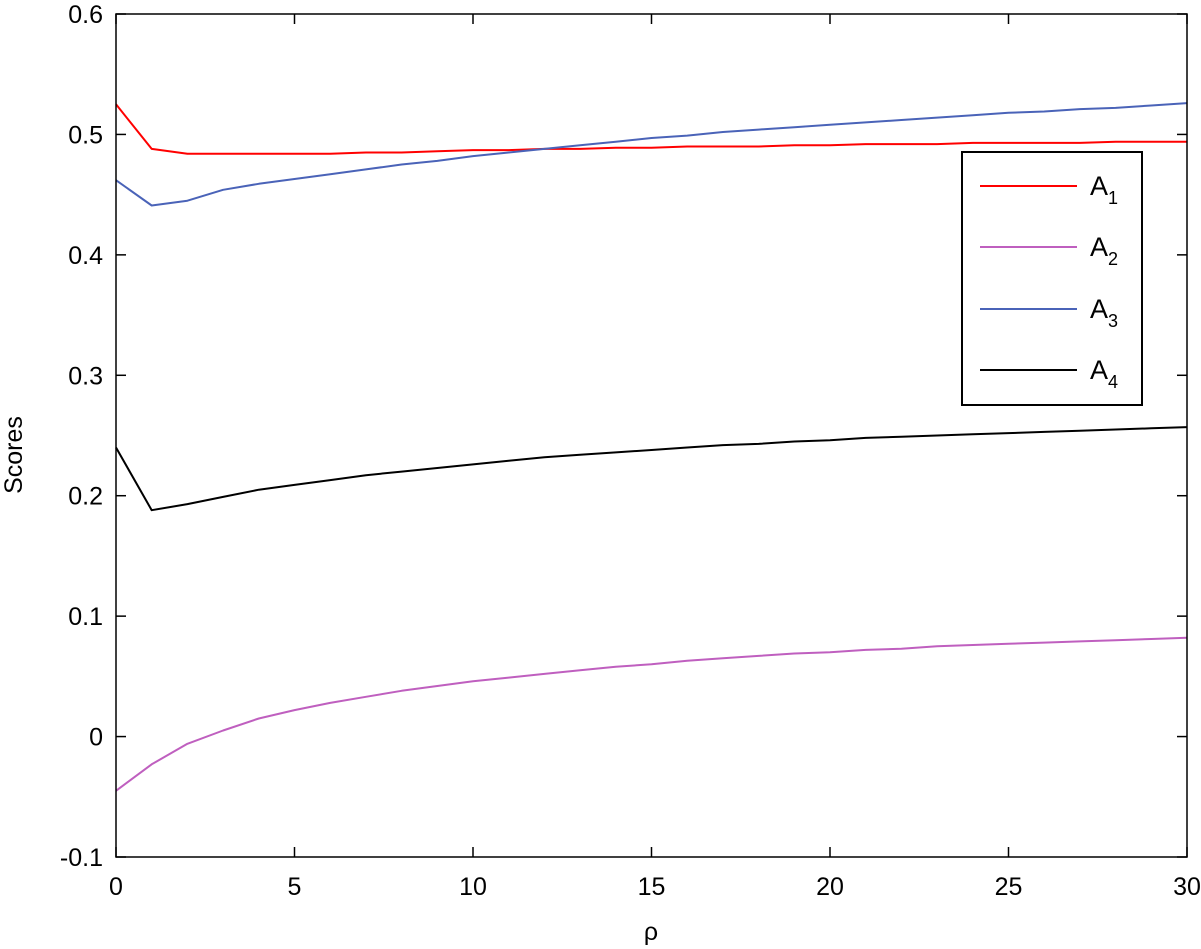 This screenshot has height=949, width=1201. Describe the element at coordinates (85, 256) in the screenshot. I see `y-tick-label: 0.4` at that location.